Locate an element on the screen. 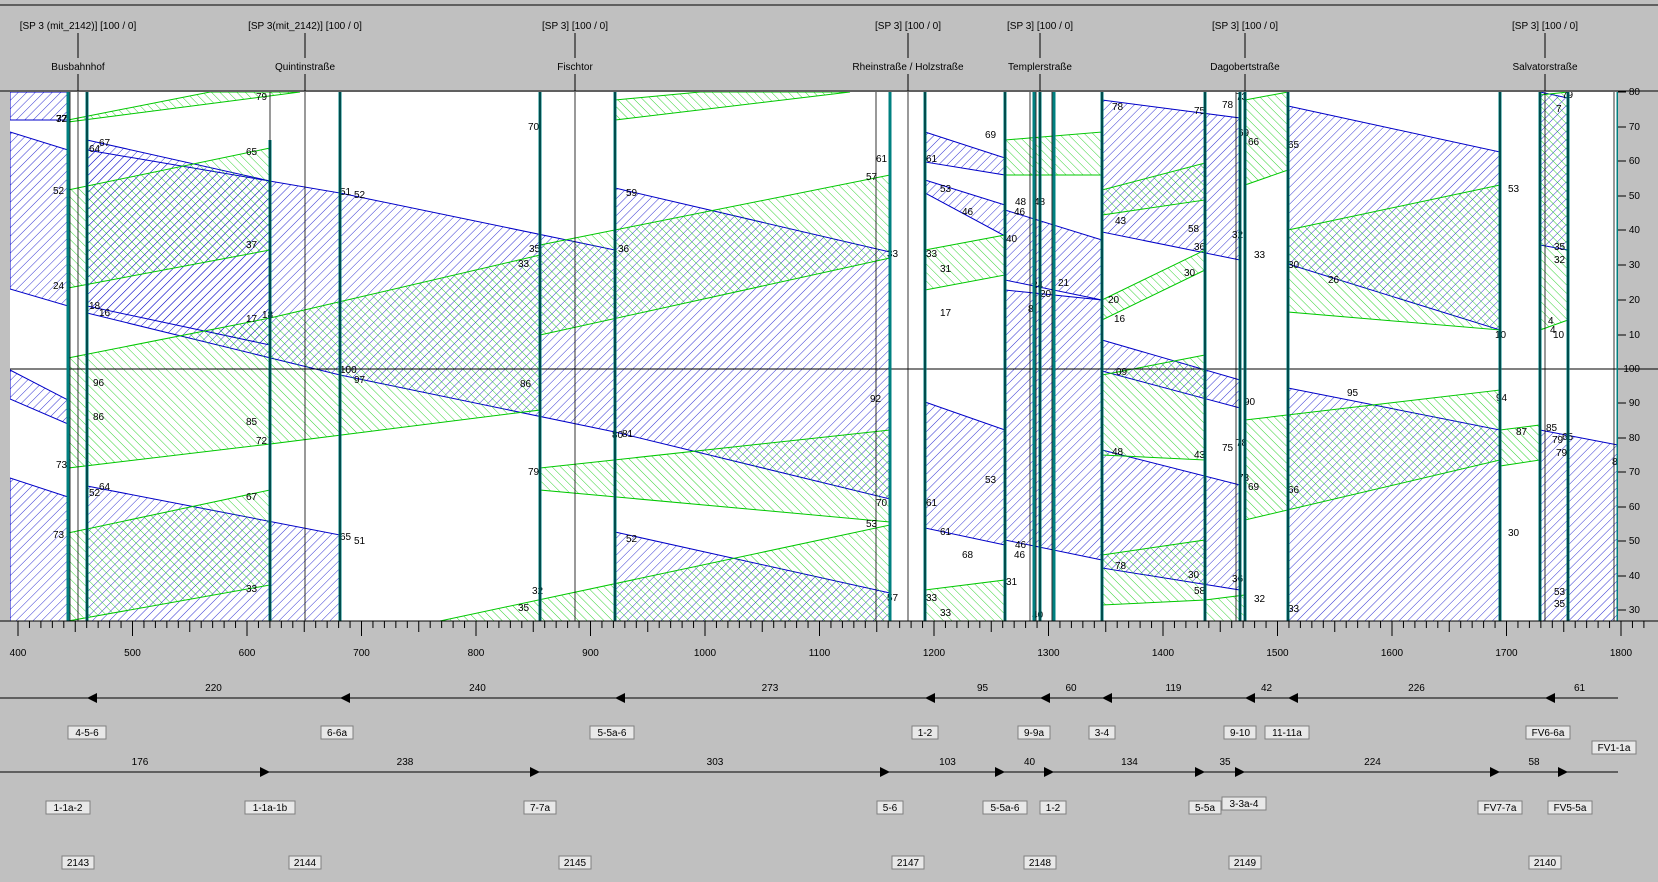 This screenshot has width=1658, height=882. signal-label-bottom-text: FV7-7a is located at coordinates (1500, 808).